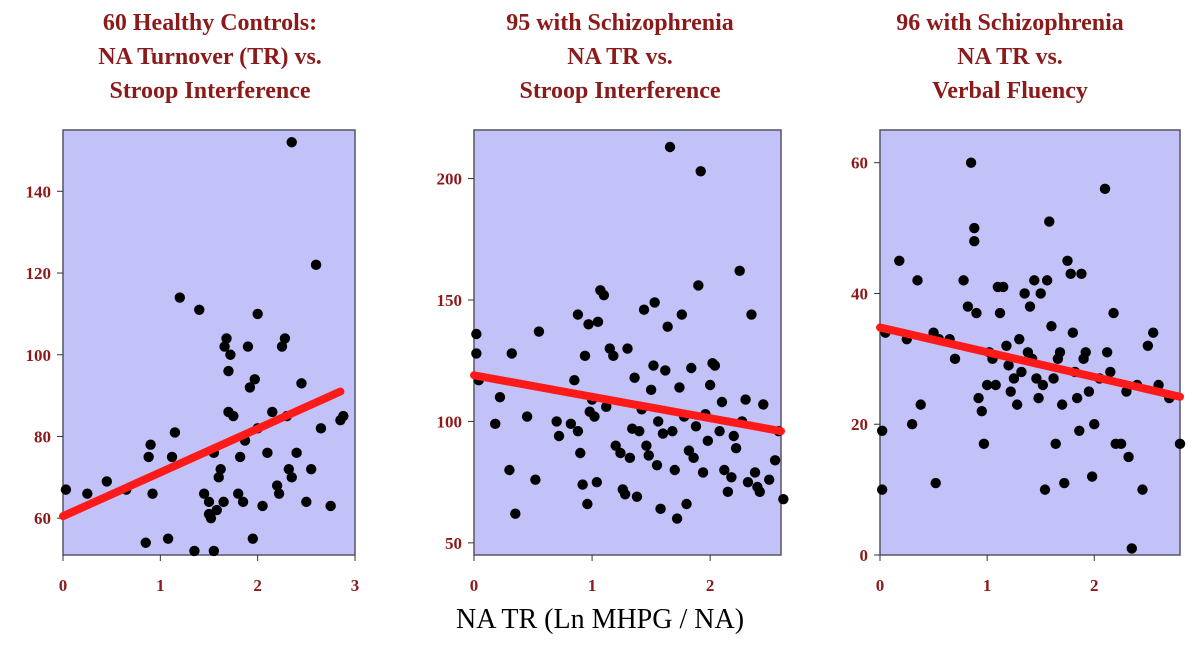 This screenshot has width=1196, height=647. What do you see at coordinates (450, 300) in the screenshot?
I see `chart-2-y-tick-label: 150` at bounding box center [450, 300].